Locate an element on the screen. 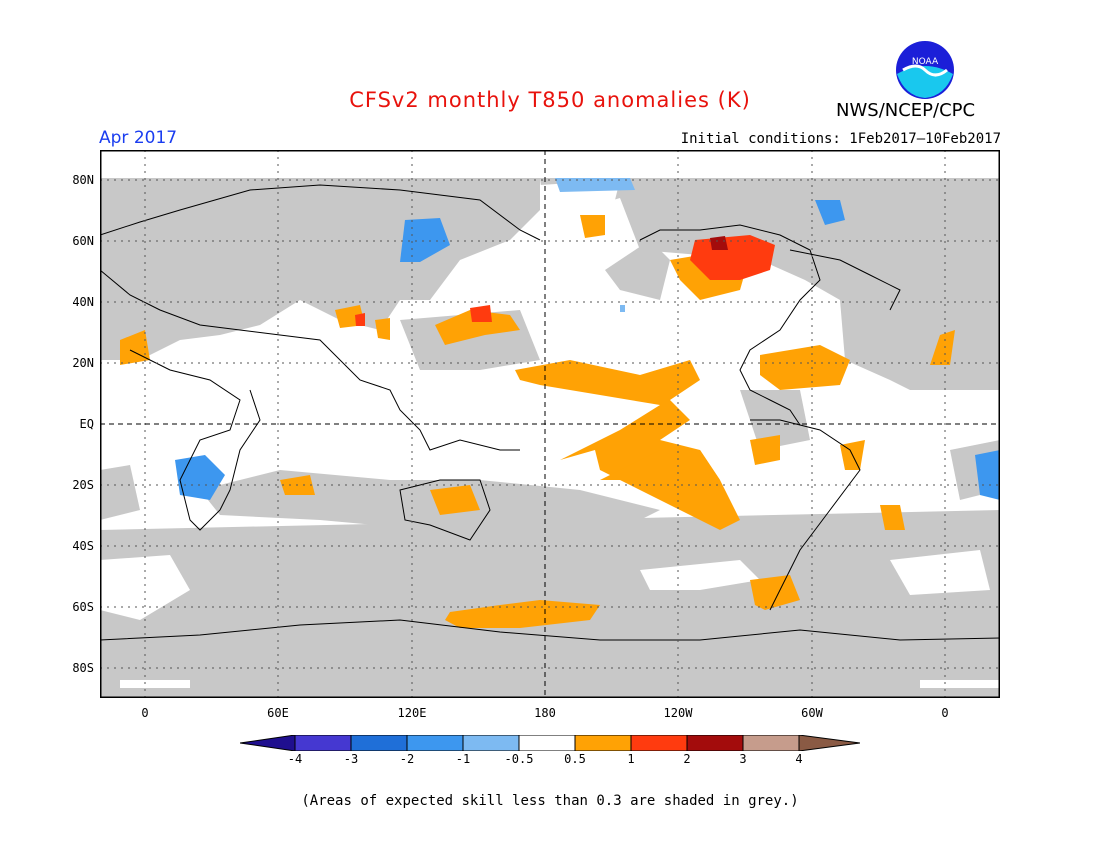 Image resolution: width=1100 pixels, height=850 pixels. lon-label: 120W is located at coordinates (678, 713).